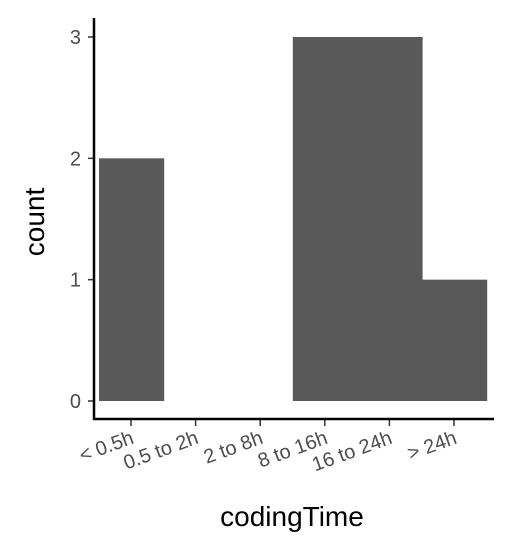 This screenshot has height=552, width=512. Describe the element at coordinates (34, 222) in the screenshot. I see `y-axis-title: count` at that location.